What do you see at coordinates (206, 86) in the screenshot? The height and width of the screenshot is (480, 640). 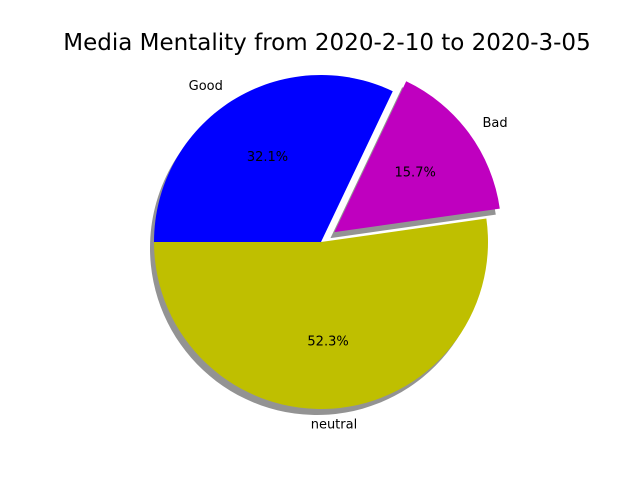 I see `slice-label-good: Good` at bounding box center [206, 86].